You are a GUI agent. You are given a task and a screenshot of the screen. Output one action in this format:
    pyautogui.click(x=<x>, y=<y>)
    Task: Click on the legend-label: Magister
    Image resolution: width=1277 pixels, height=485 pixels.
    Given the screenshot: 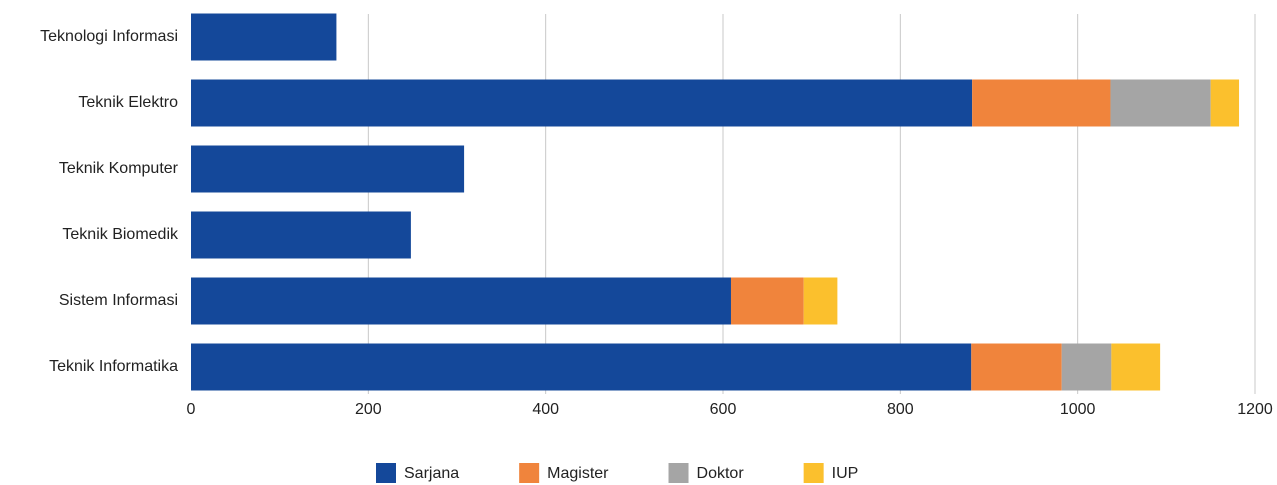 What is the action you would take?
    pyautogui.click(x=578, y=473)
    